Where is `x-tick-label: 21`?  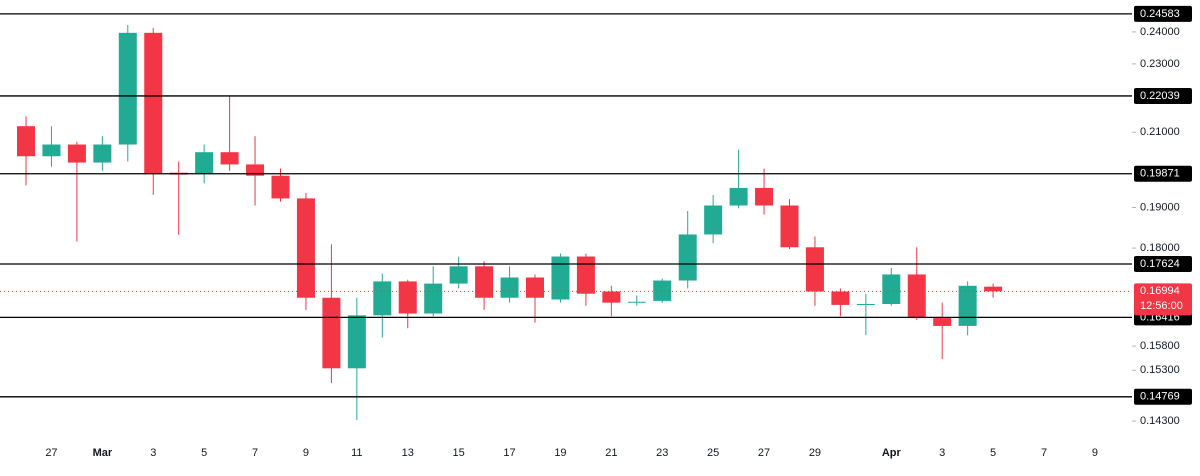
x-tick-label: 21 is located at coordinates (611, 453).